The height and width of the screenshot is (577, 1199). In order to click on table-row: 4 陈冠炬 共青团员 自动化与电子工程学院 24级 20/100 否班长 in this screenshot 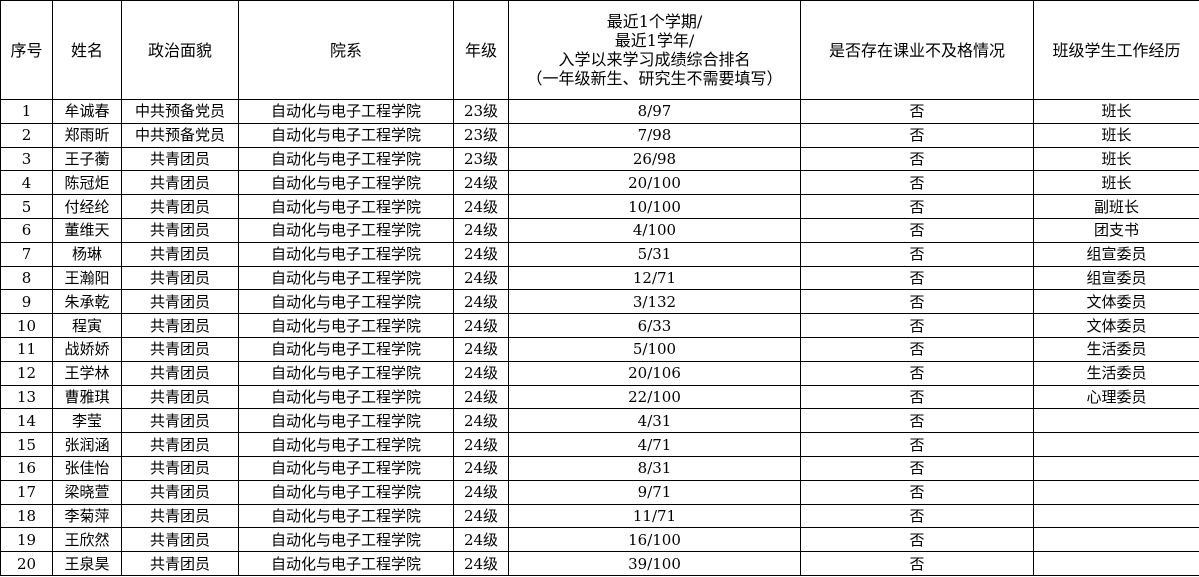, I will do `click(599, 183)`.